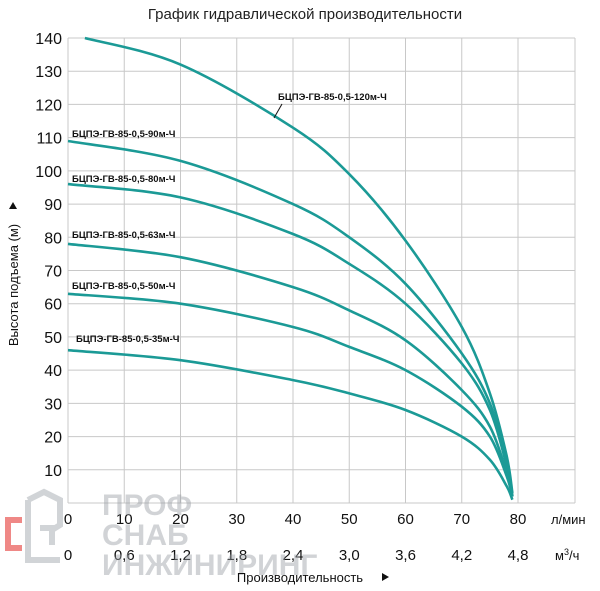 This screenshot has width=600, height=591. What do you see at coordinates (124, 235) in the screenshot?
I see `series-label-3: БЦПЭ-ГВ-85-0,5-63м-Ч` at bounding box center [124, 235].